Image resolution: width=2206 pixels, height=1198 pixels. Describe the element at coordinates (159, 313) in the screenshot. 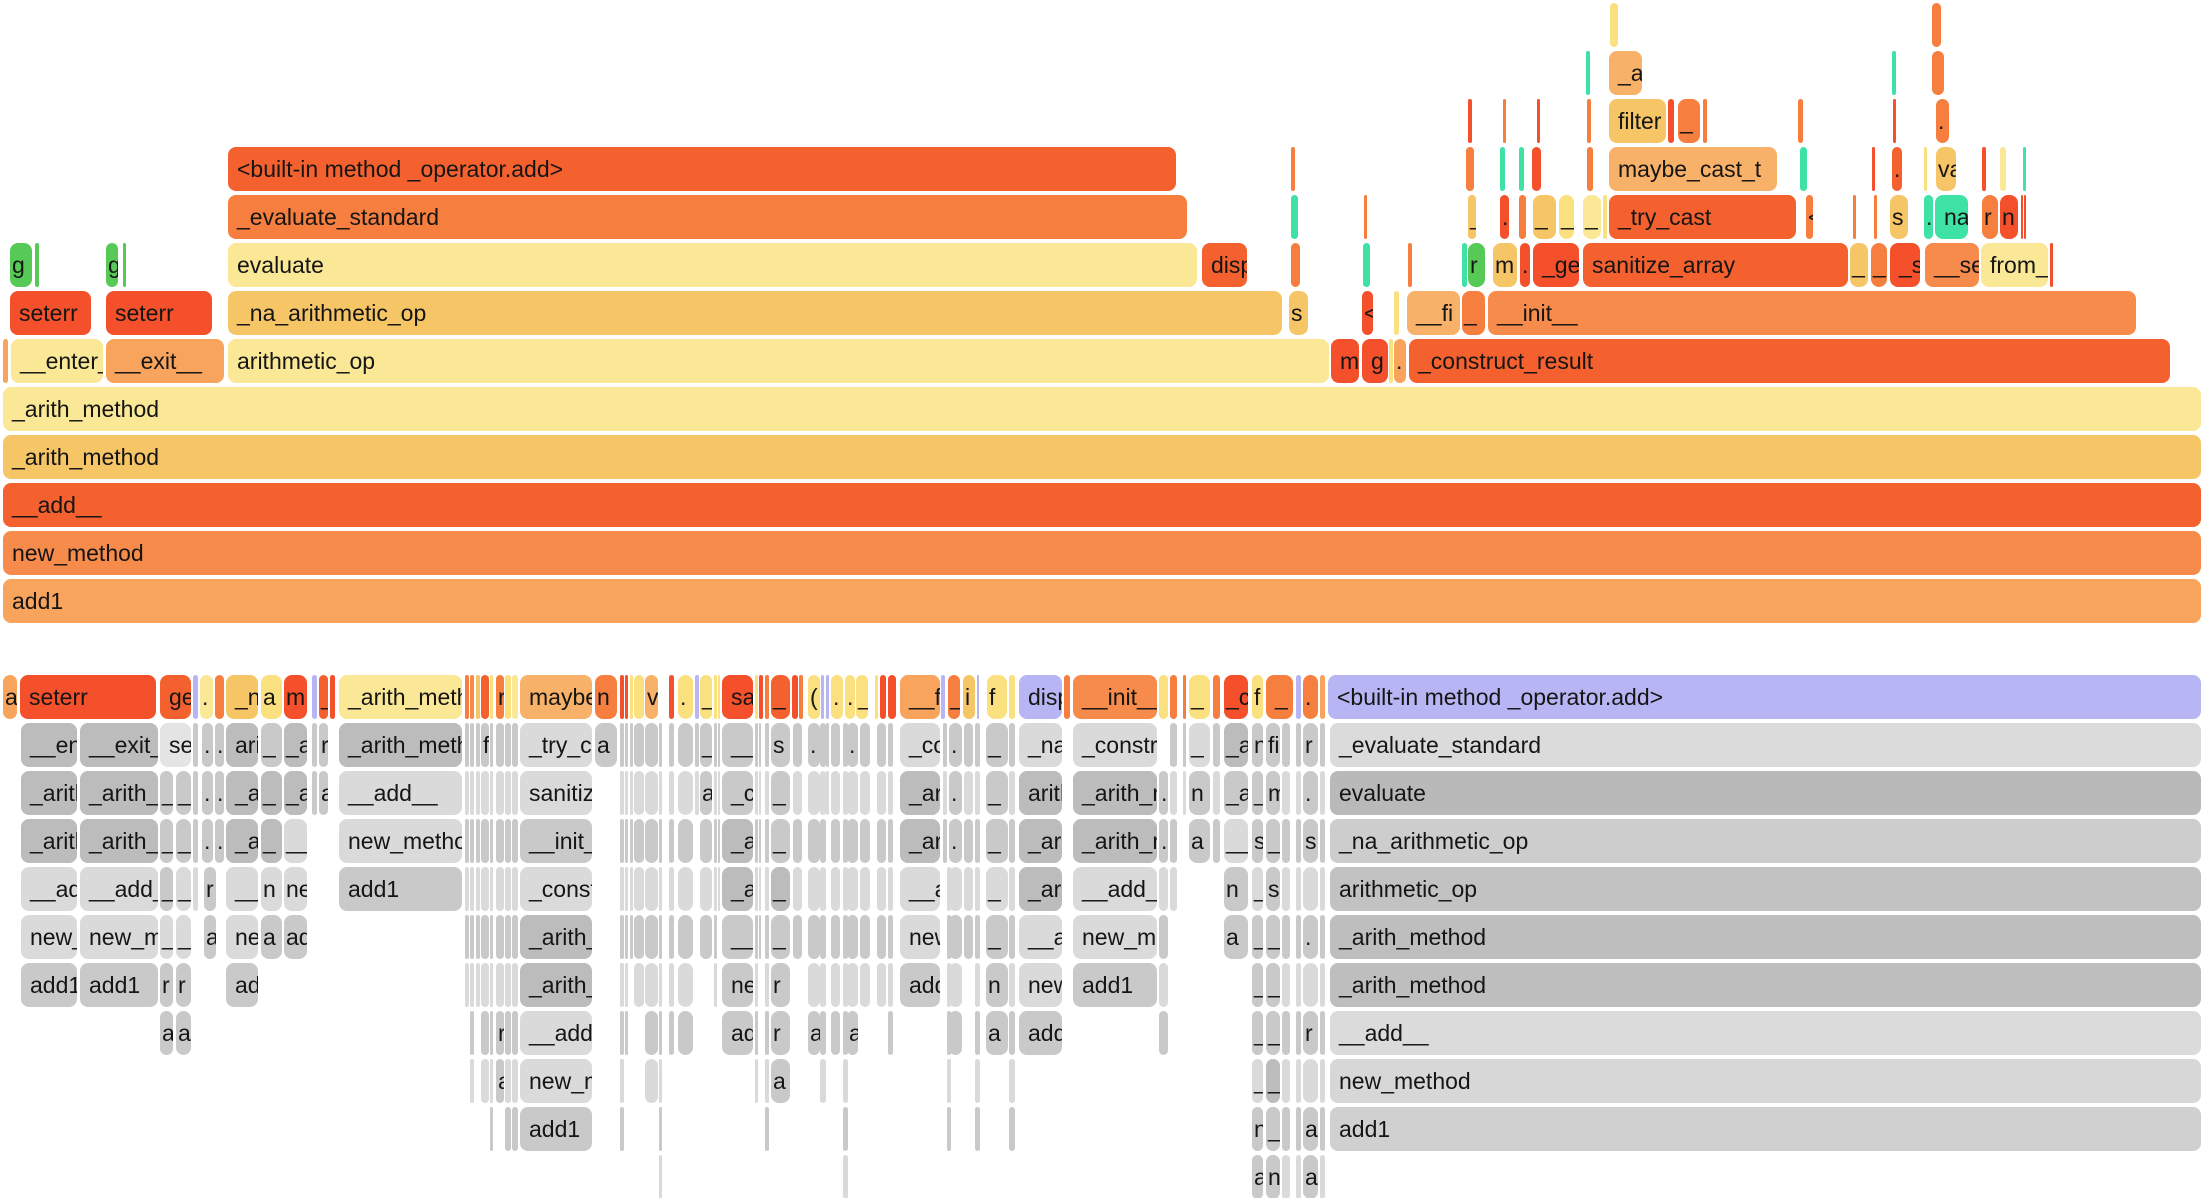

I see `flame-bar-seterr: seterr` at that location.